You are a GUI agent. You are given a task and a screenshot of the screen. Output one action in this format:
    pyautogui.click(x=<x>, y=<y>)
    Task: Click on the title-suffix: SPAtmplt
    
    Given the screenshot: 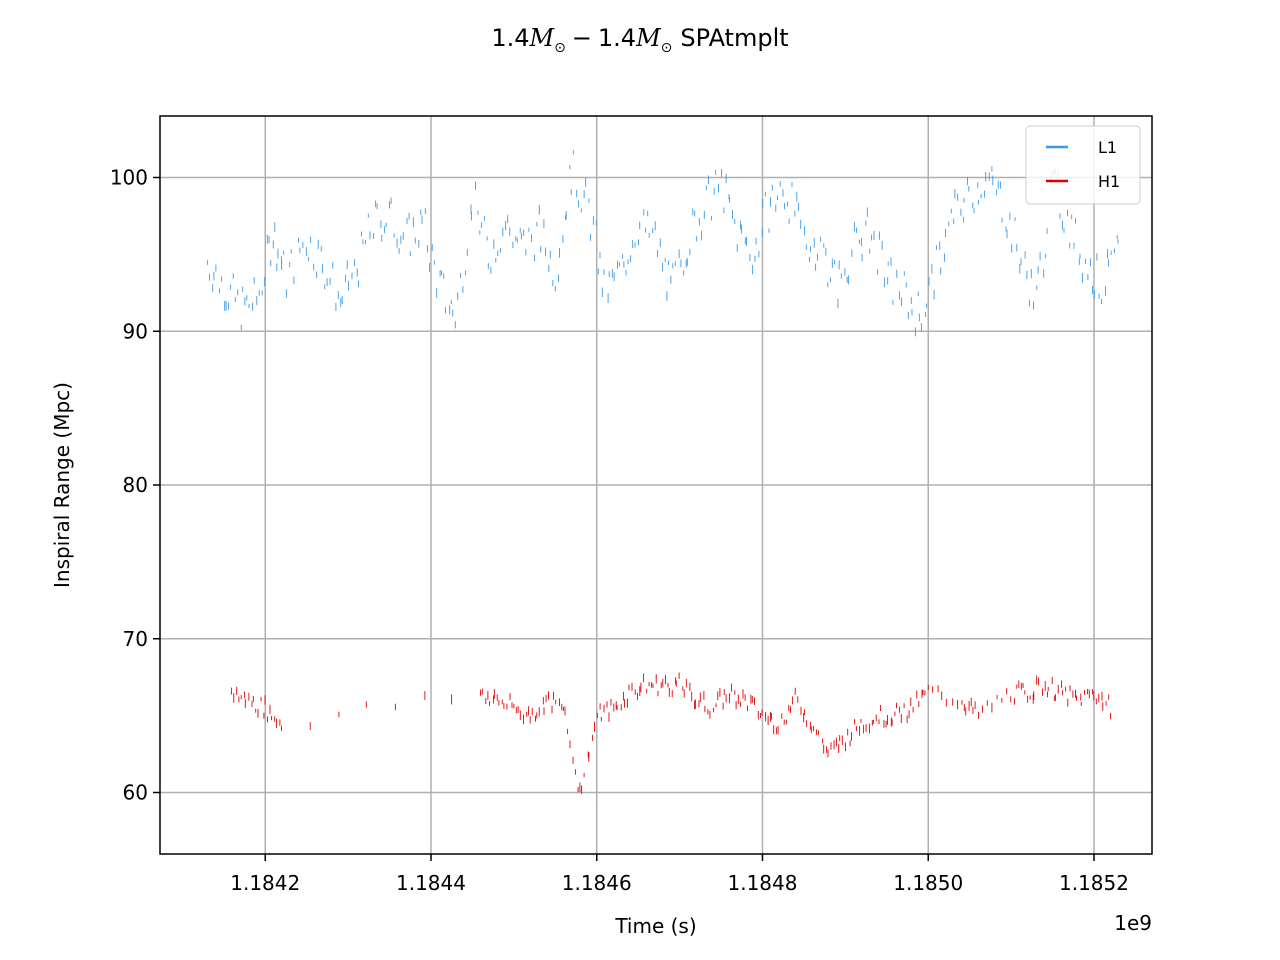 What is the action you would take?
    pyautogui.click(x=734, y=38)
    